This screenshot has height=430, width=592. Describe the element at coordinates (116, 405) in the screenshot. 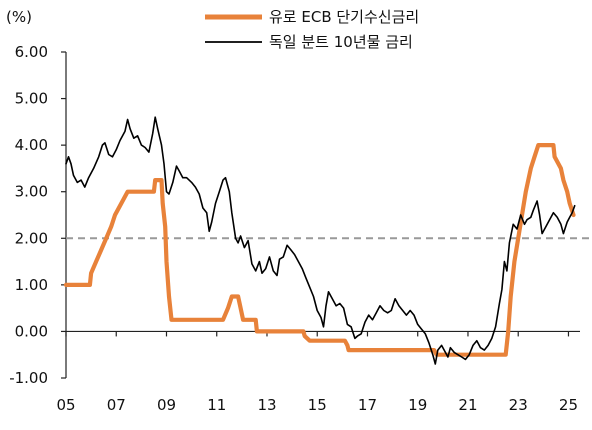

I see `x-tick-label: 07` at that location.